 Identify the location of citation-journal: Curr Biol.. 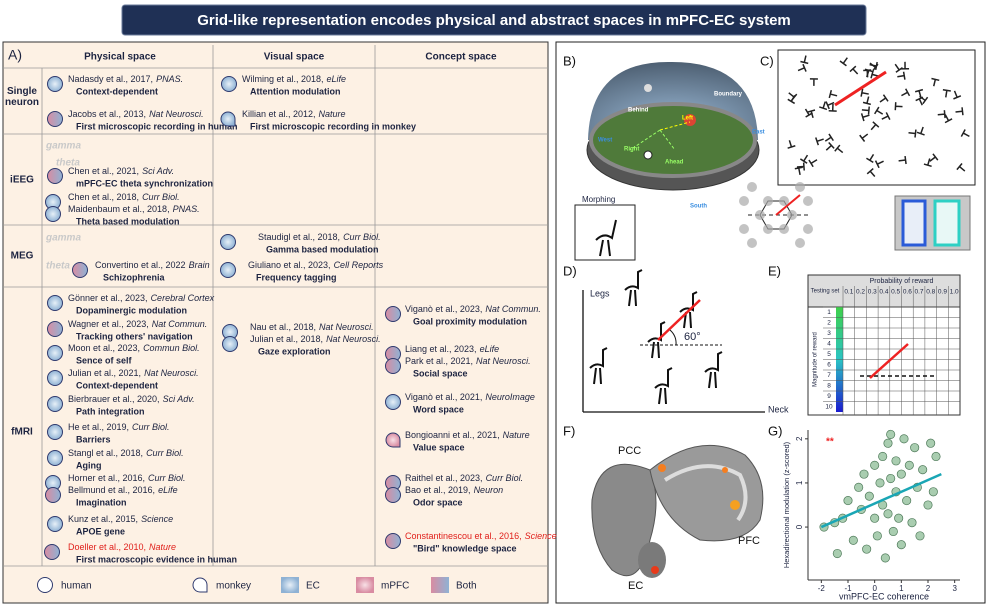
(167, 478).